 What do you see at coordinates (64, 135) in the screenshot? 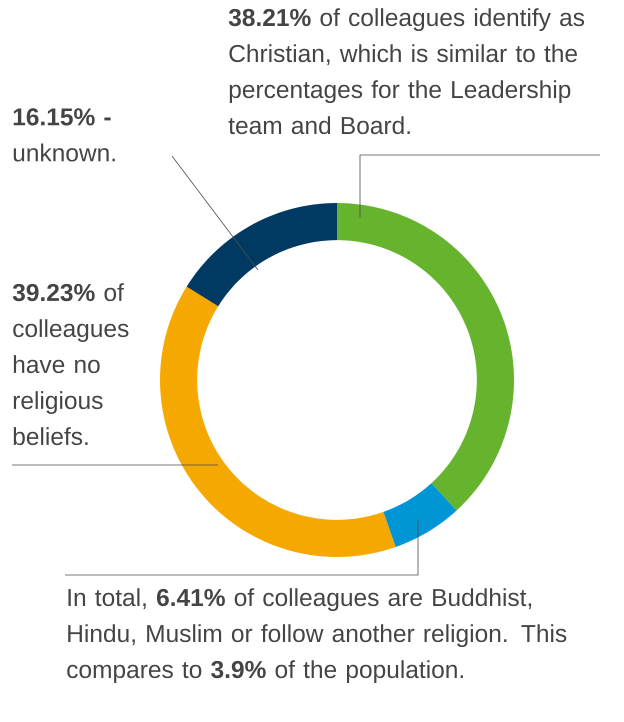
I see `text: 16.15% - unknown.` at bounding box center [64, 135].